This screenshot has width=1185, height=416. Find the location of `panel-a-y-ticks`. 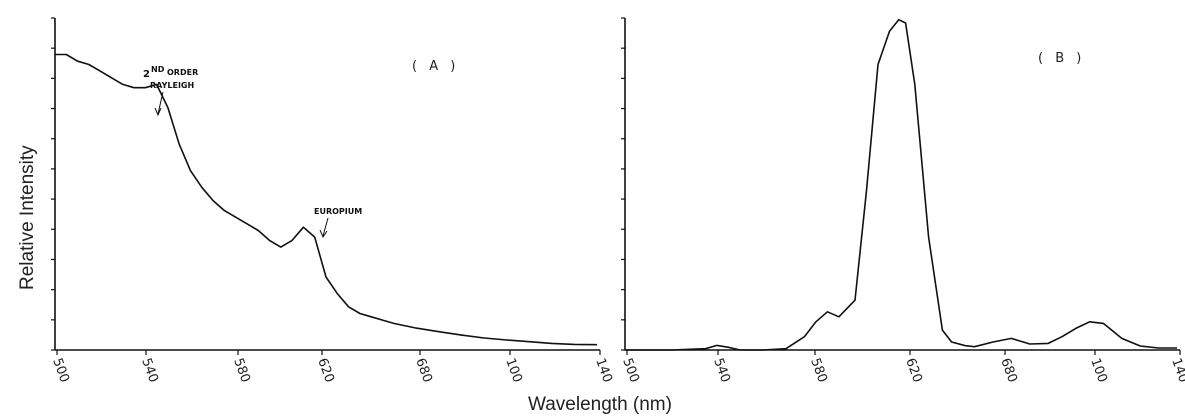

panel-a-y-ticks is located at coordinates (53, 184).